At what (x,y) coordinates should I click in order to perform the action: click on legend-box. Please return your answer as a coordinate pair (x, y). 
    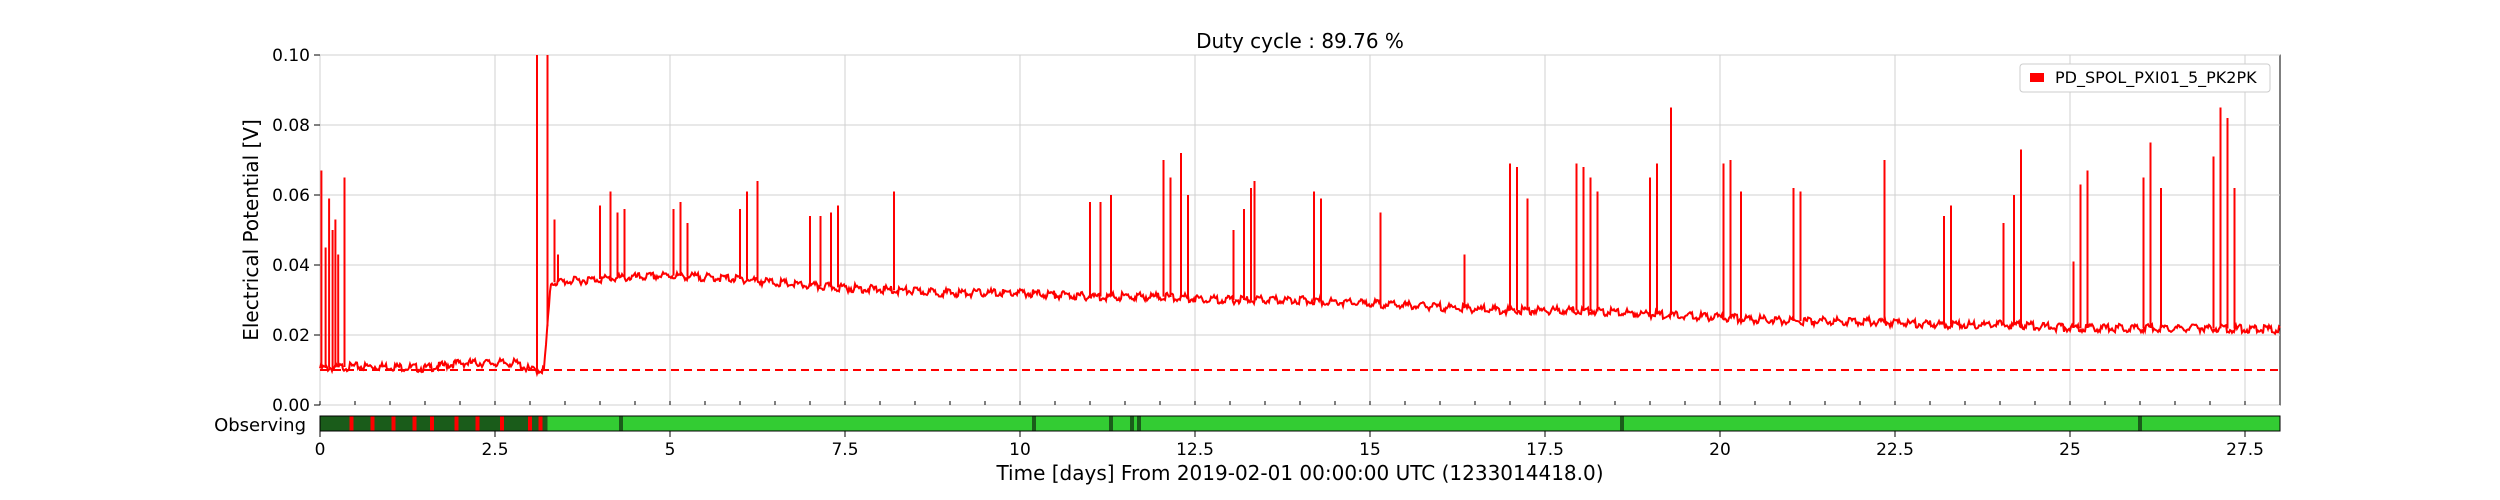
    Looking at the image, I should click on (2145, 78).